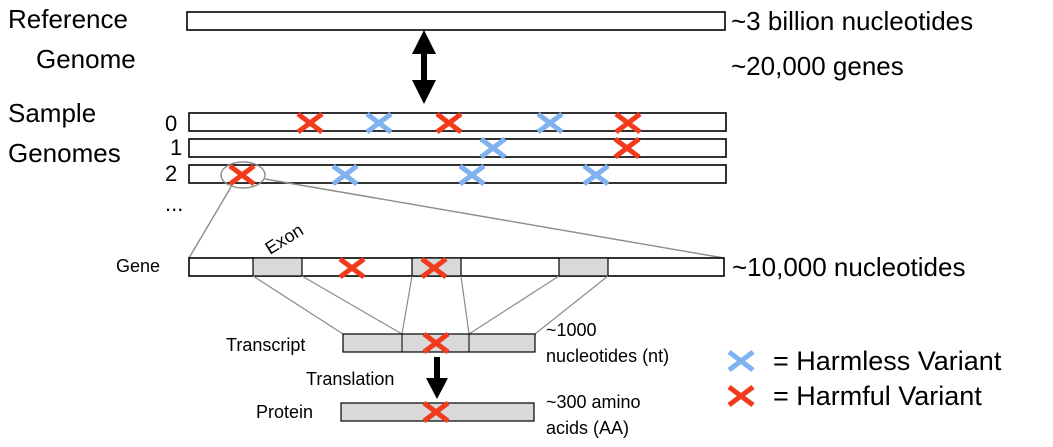 This screenshot has width=1053, height=447. I want to click on zoom-highlight-circle, so click(243, 175).